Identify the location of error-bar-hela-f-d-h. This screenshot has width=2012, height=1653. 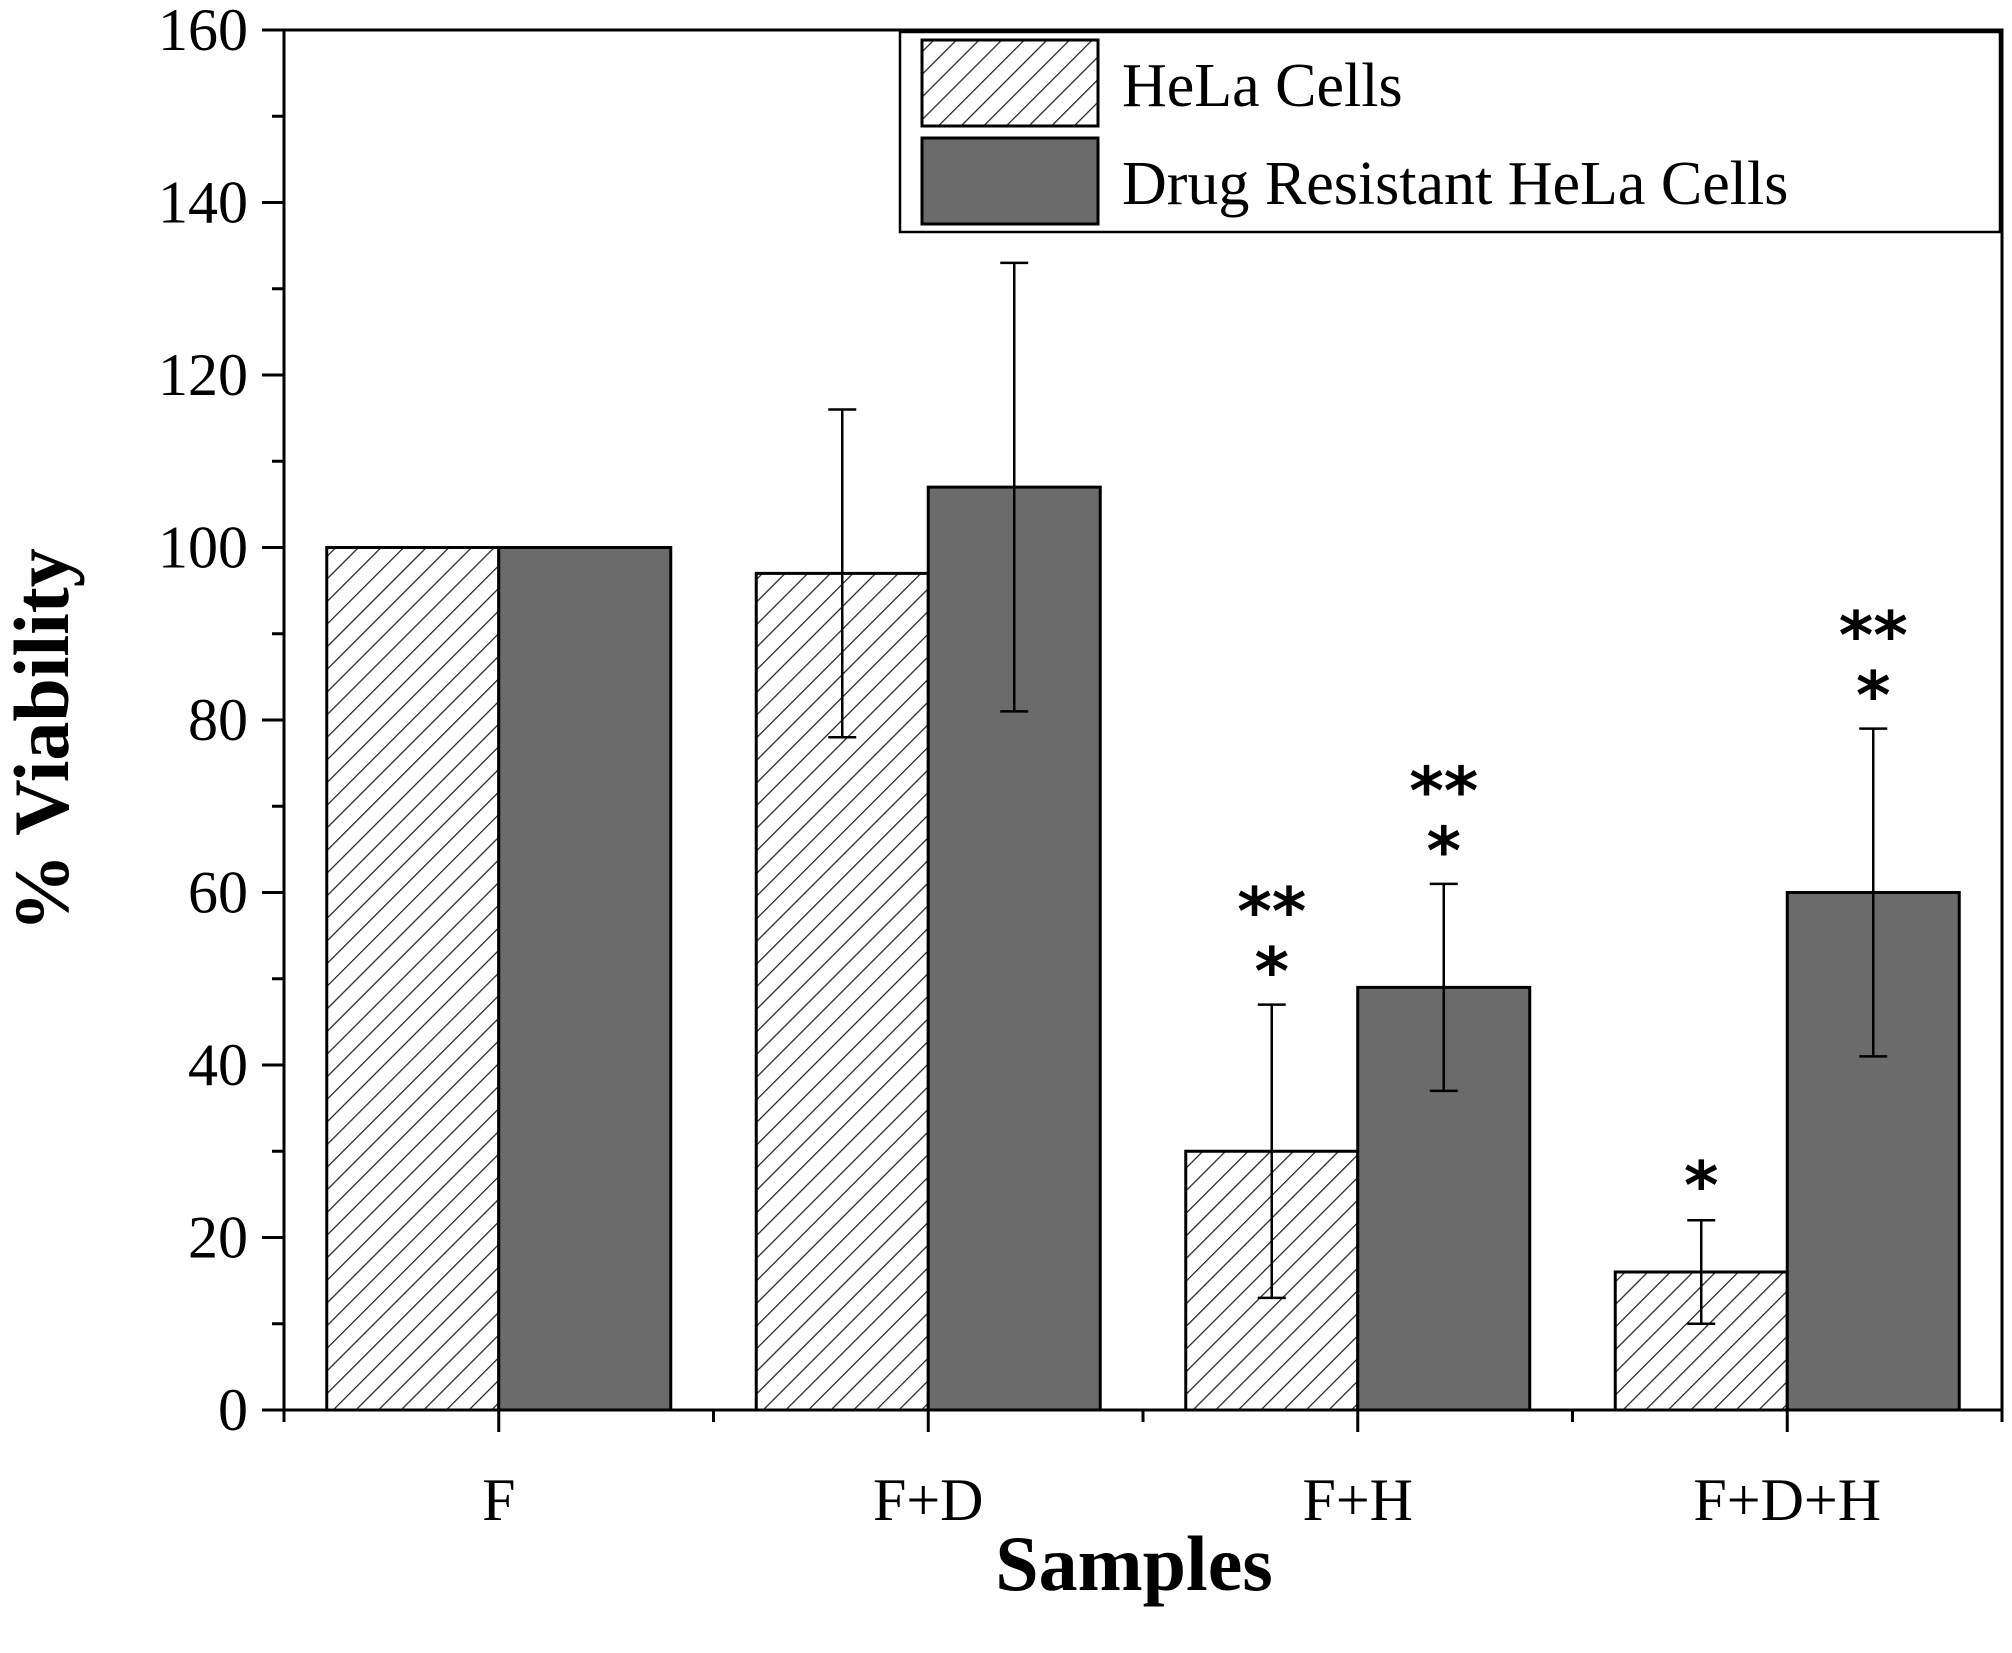
(1701, 1272).